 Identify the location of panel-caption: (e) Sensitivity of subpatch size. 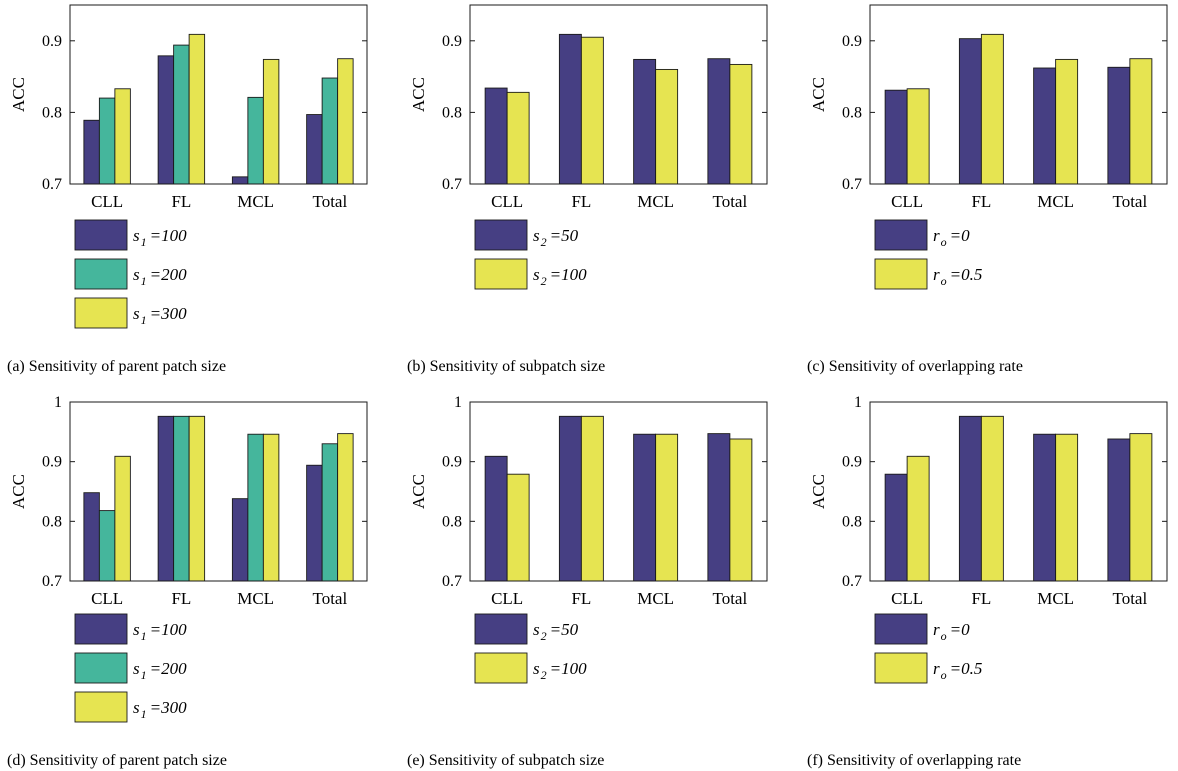
(505, 760).